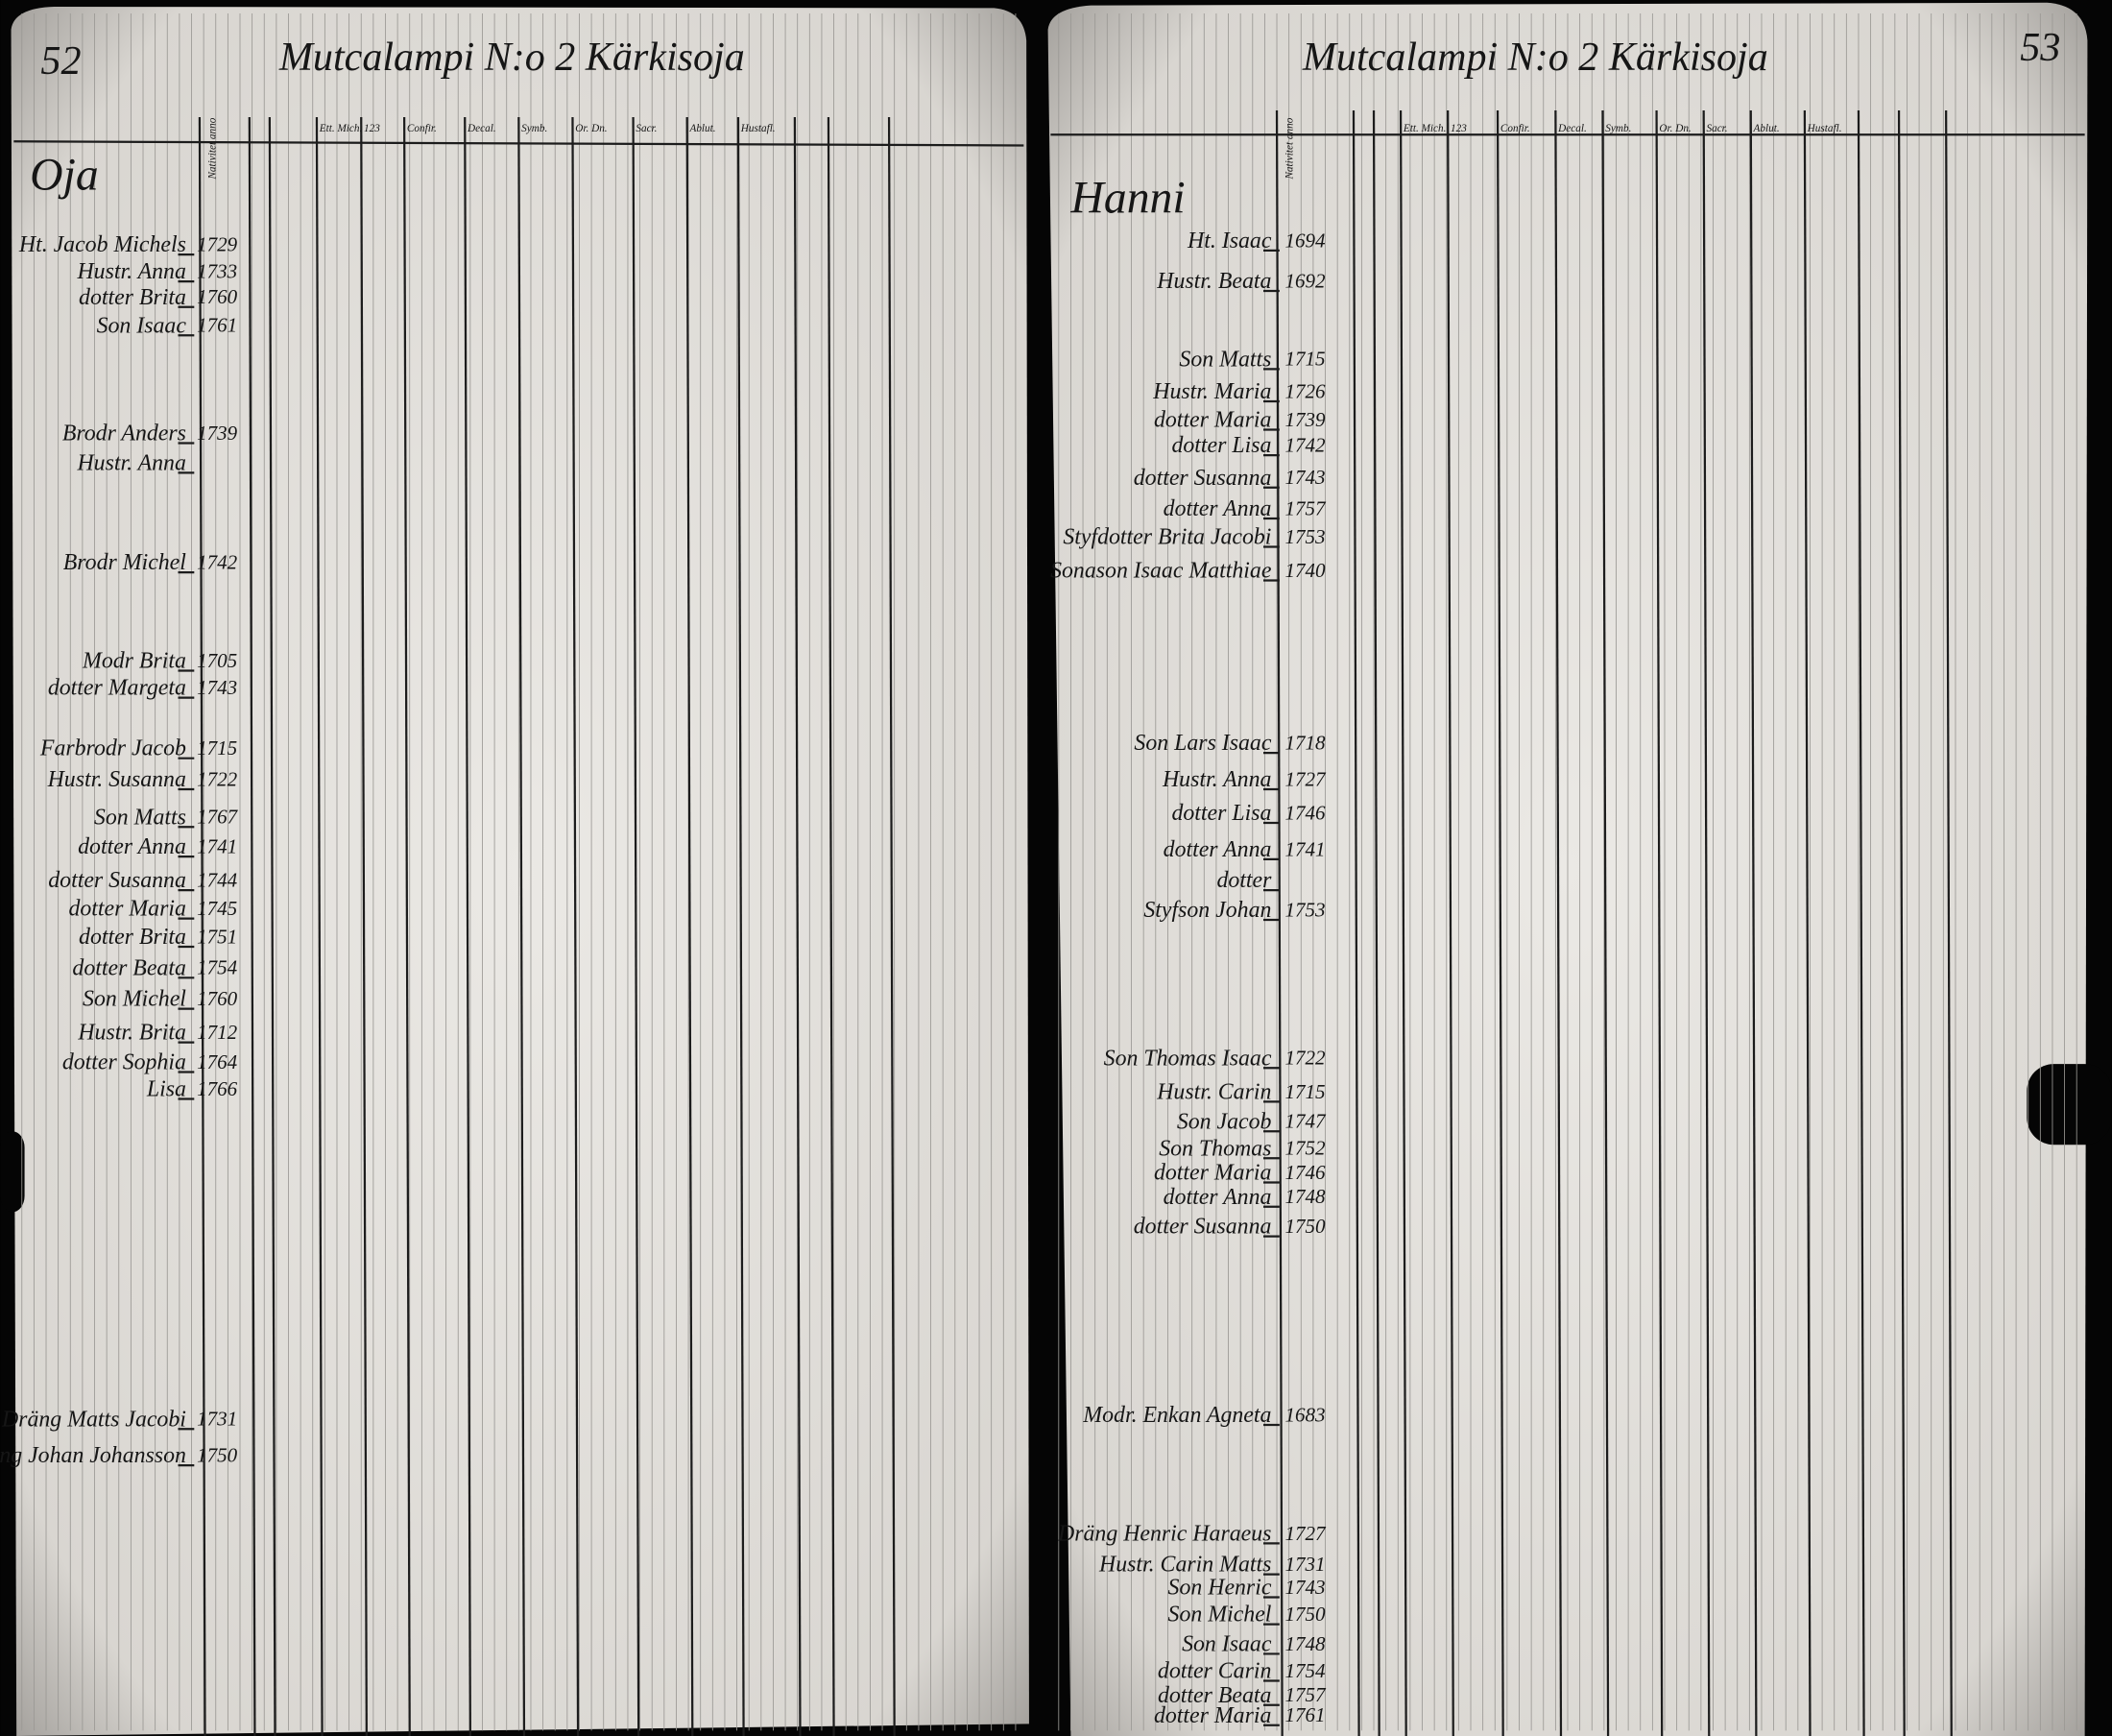 The height and width of the screenshot is (1736, 2112). What do you see at coordinates (116, 779) in the screenshot?
I see `person-name: Hustr. Susanna` at bounding box center [116, 779].